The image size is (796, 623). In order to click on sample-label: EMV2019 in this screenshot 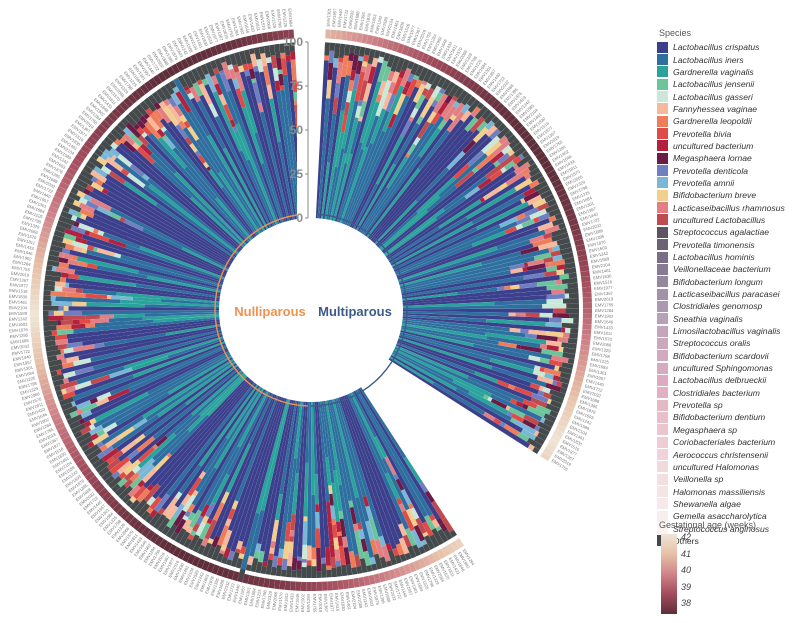, I will do `click(21, 274)`.